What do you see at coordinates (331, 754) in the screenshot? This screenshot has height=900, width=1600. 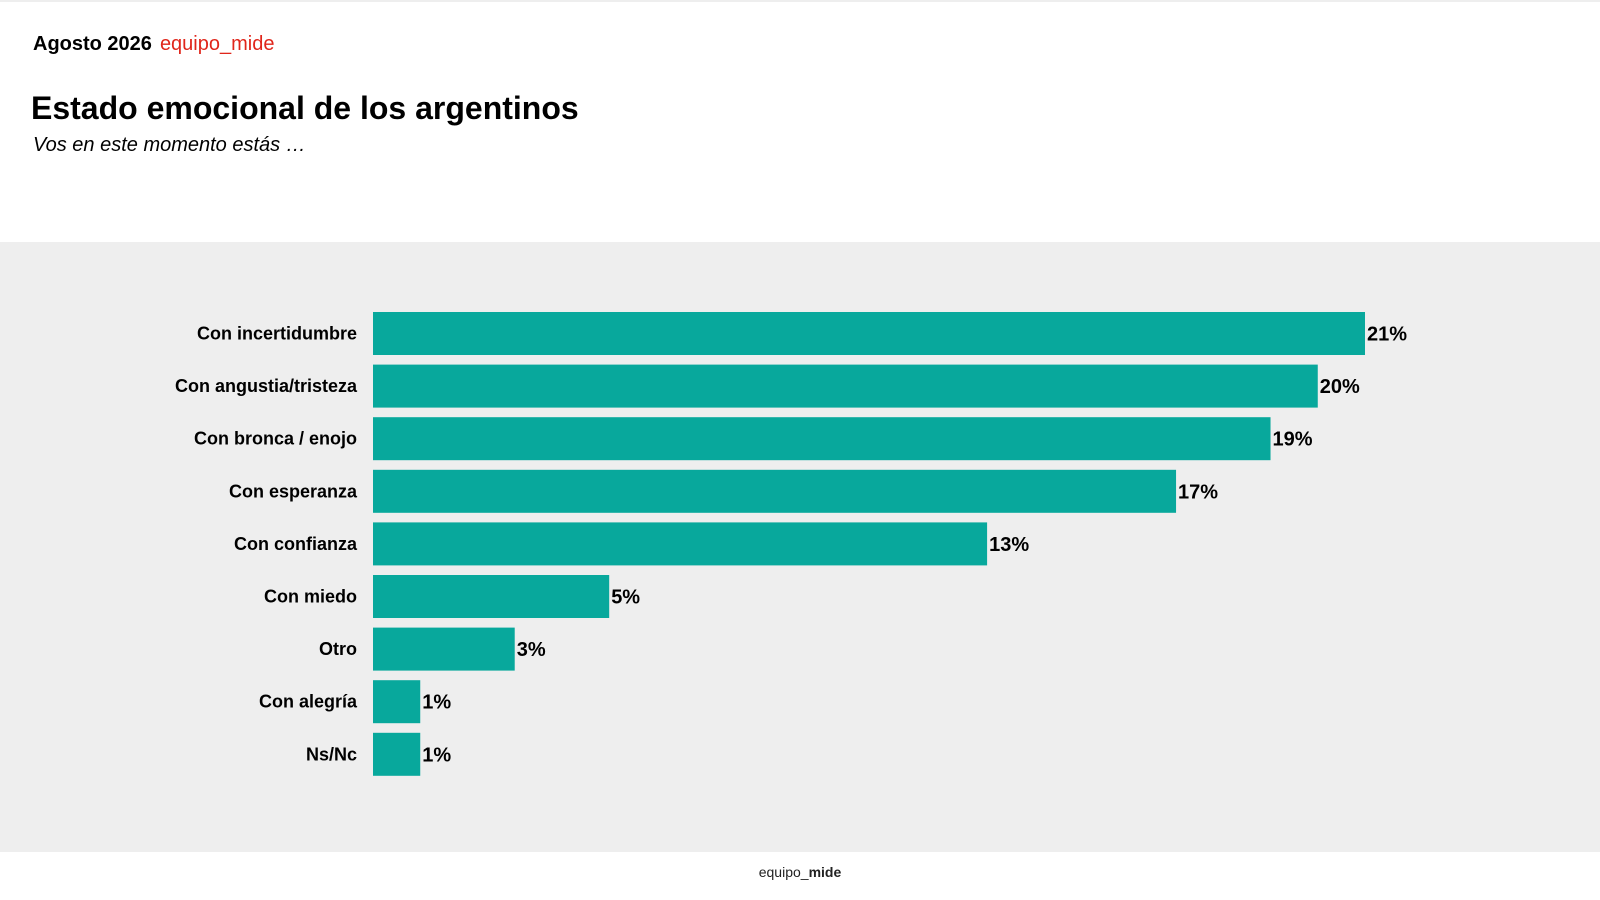 I see `category-label: Ns/Nc` at bounding box center [331, 754].